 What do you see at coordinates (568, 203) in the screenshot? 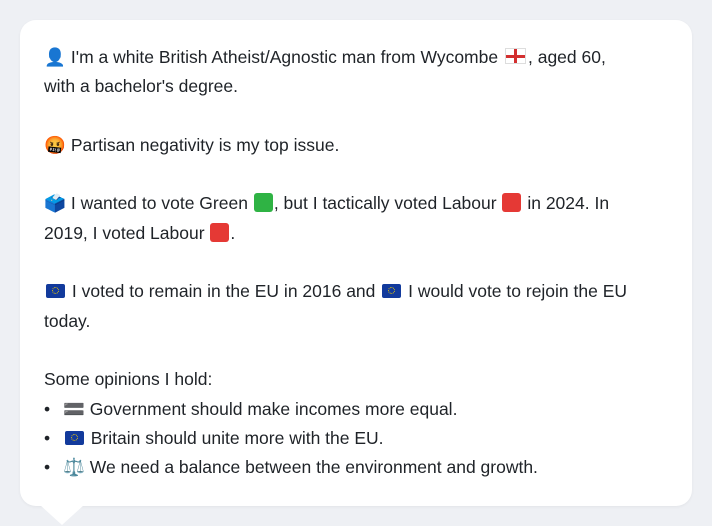
I see `vote-text-2024: in 2024. In` at bounding box center [568, 203].